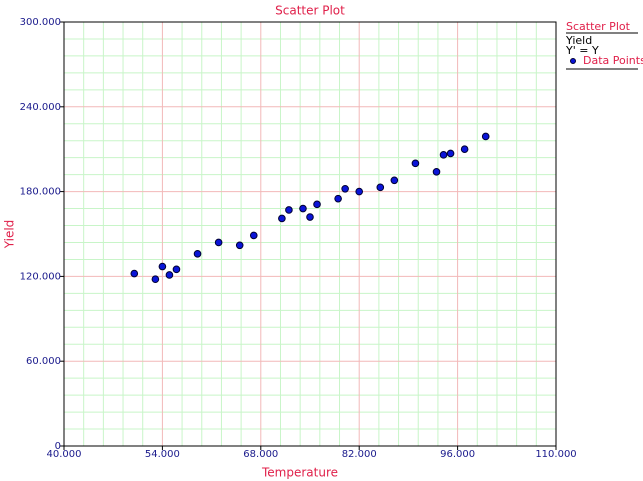  What do you see at coordinates (10, 235) in the screenshot?
I see `y-axis-label: Yield` at bounding box center [10, 235].